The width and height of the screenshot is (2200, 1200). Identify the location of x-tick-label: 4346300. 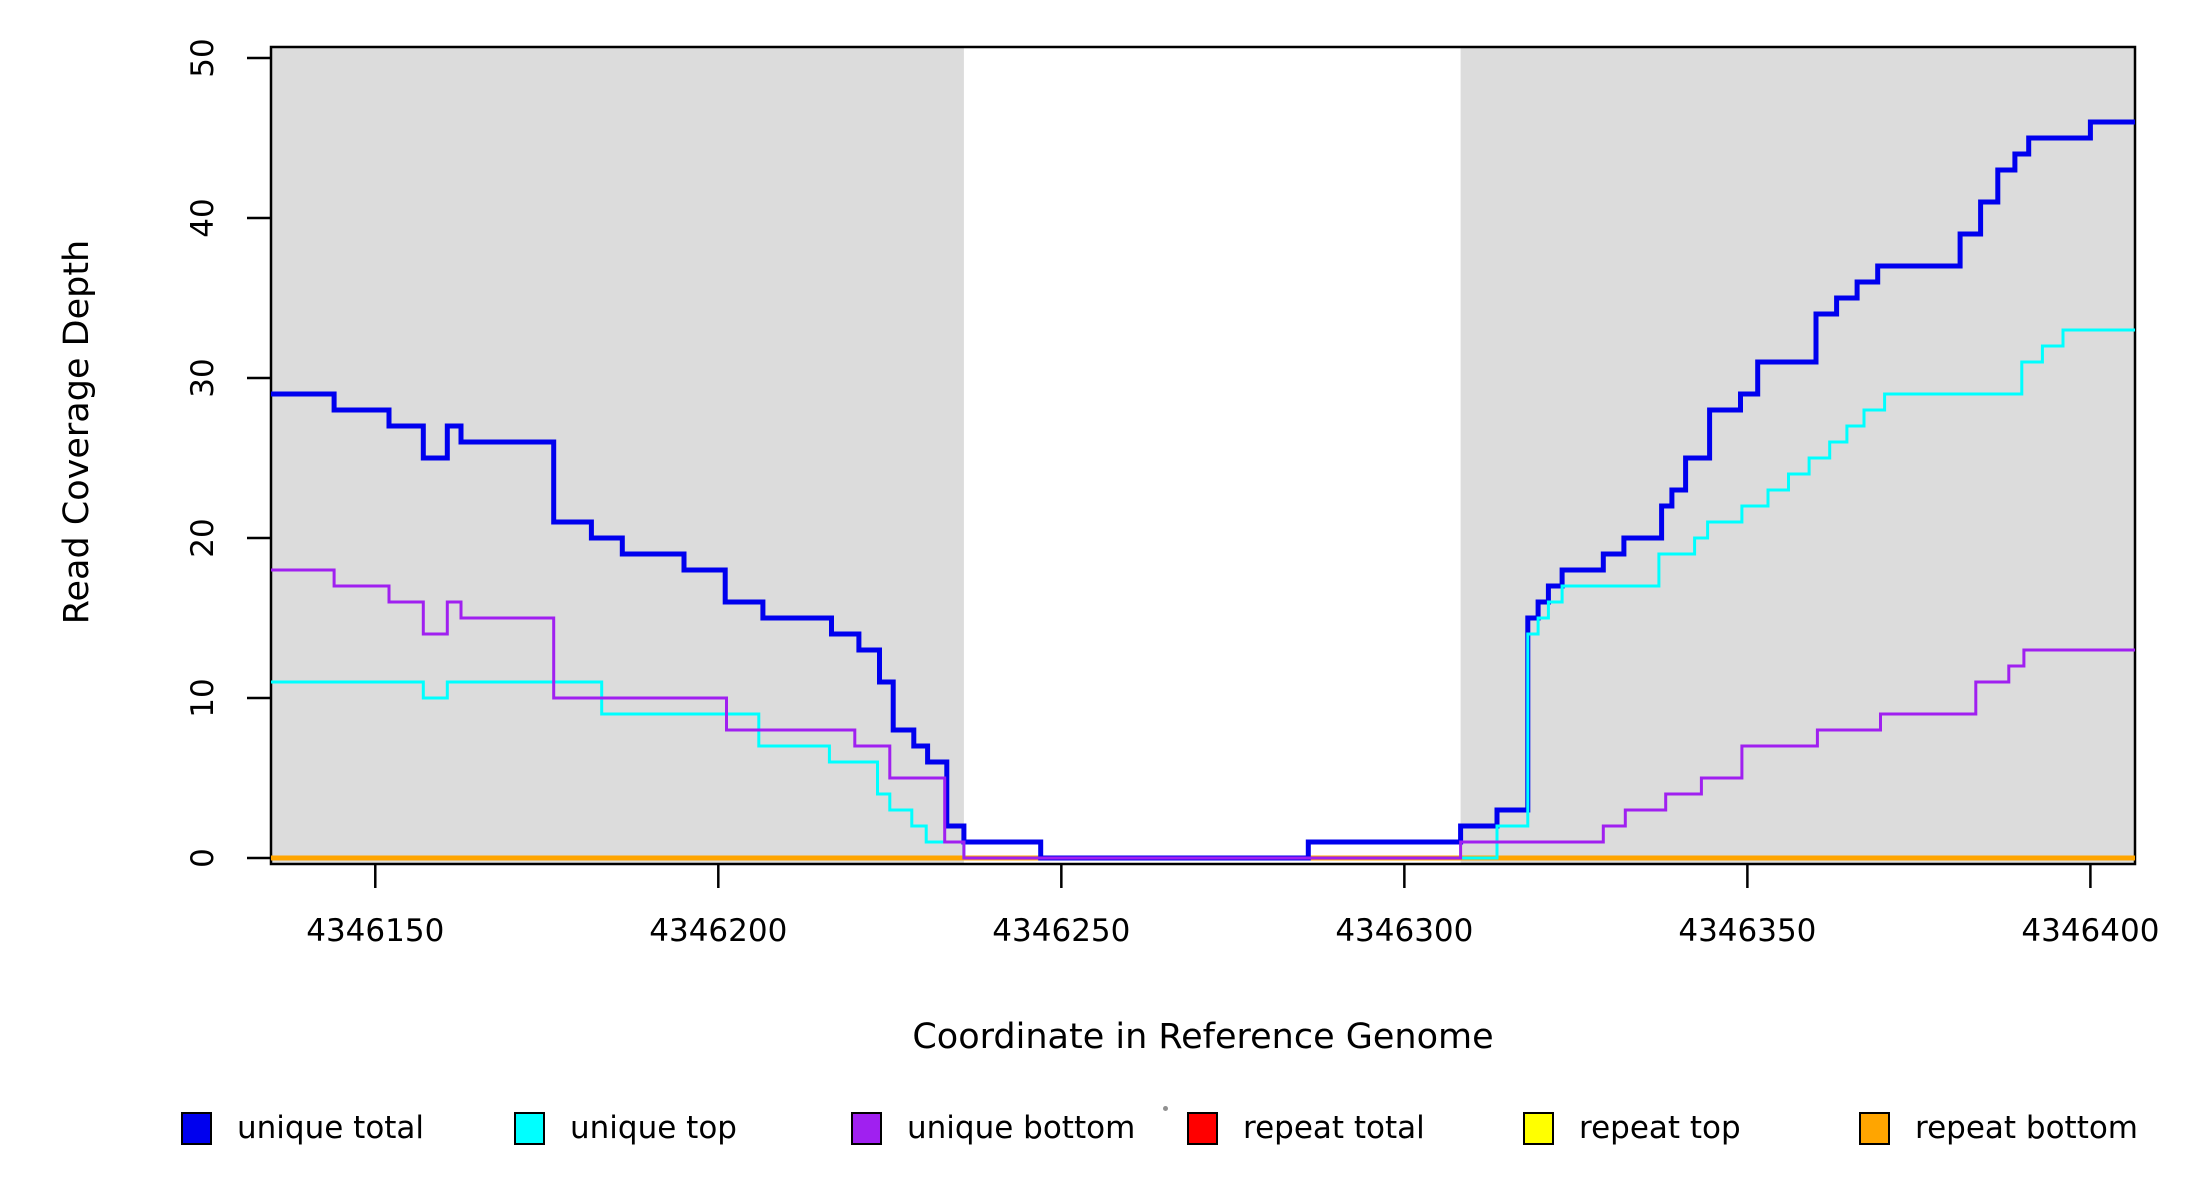
(1404, 931).